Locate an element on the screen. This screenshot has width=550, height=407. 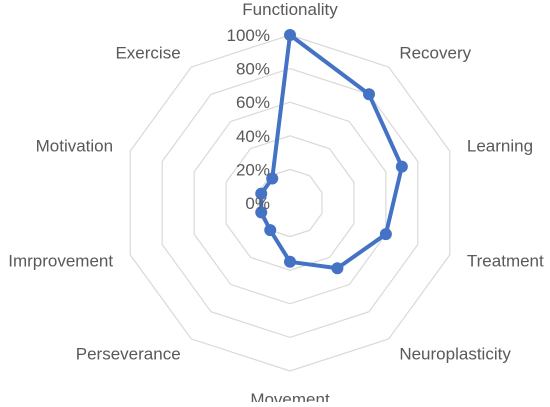
data-point-imrprovement is located at coordinates (261, 212).